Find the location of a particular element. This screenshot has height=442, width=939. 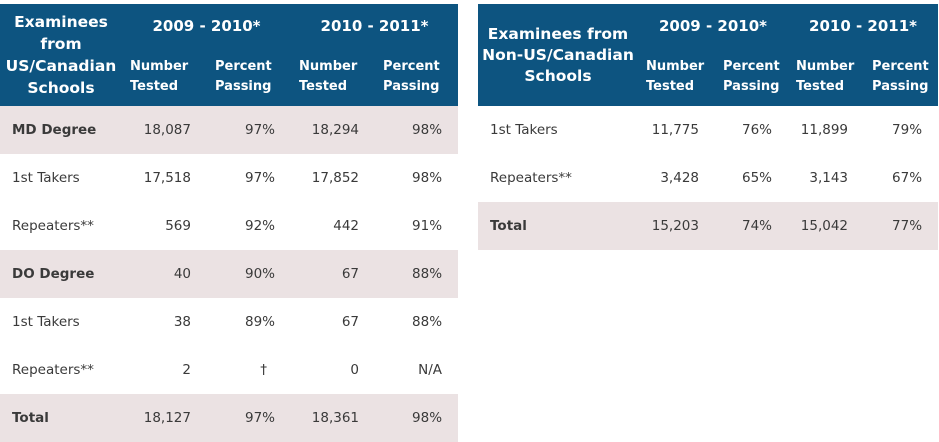

percent-passing-cell: 91% is located at coordinates (427, 226).